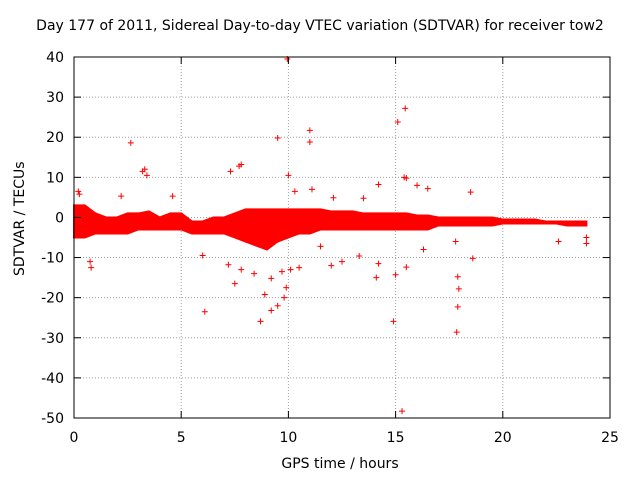  What do you see at coordinates (20, 218) in the screenshot?
I see `y-axis-label: SDTVAR / TECUs` at bounding box center [20, 218].